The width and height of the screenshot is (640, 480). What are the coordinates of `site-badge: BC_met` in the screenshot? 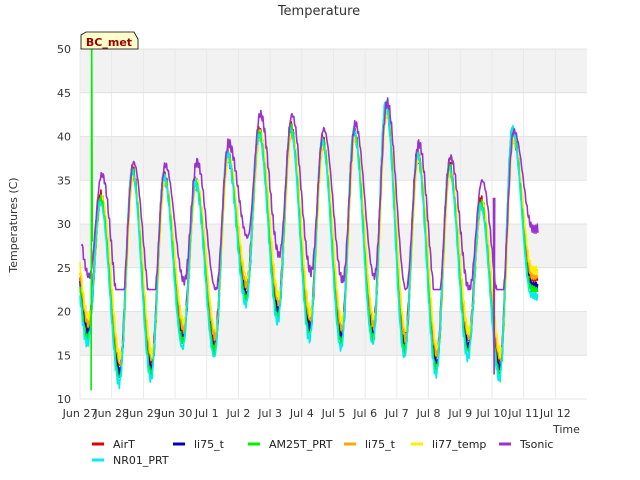 It's located at (109, 40).